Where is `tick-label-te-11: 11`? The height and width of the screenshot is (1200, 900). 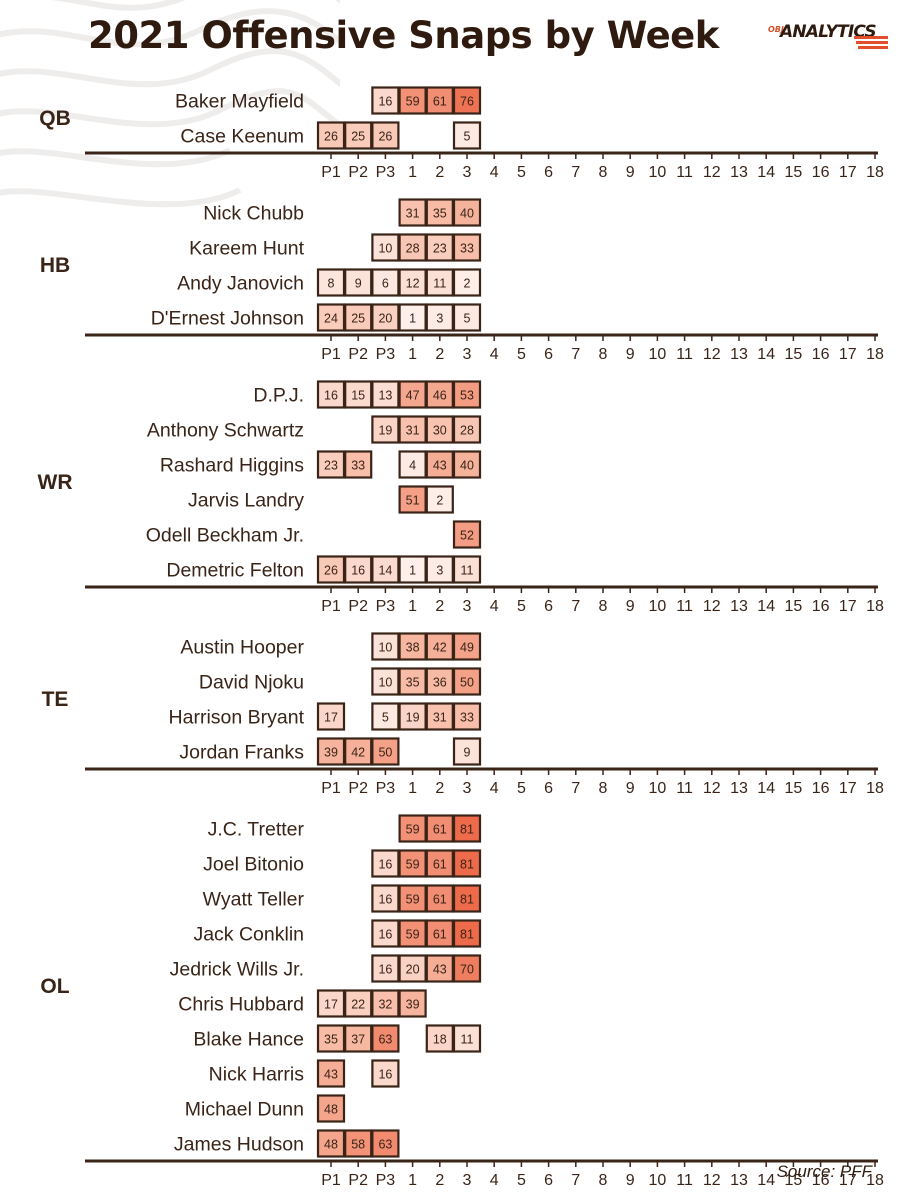 tick-label-te-11: 11 is located at coordinates (684, 788).